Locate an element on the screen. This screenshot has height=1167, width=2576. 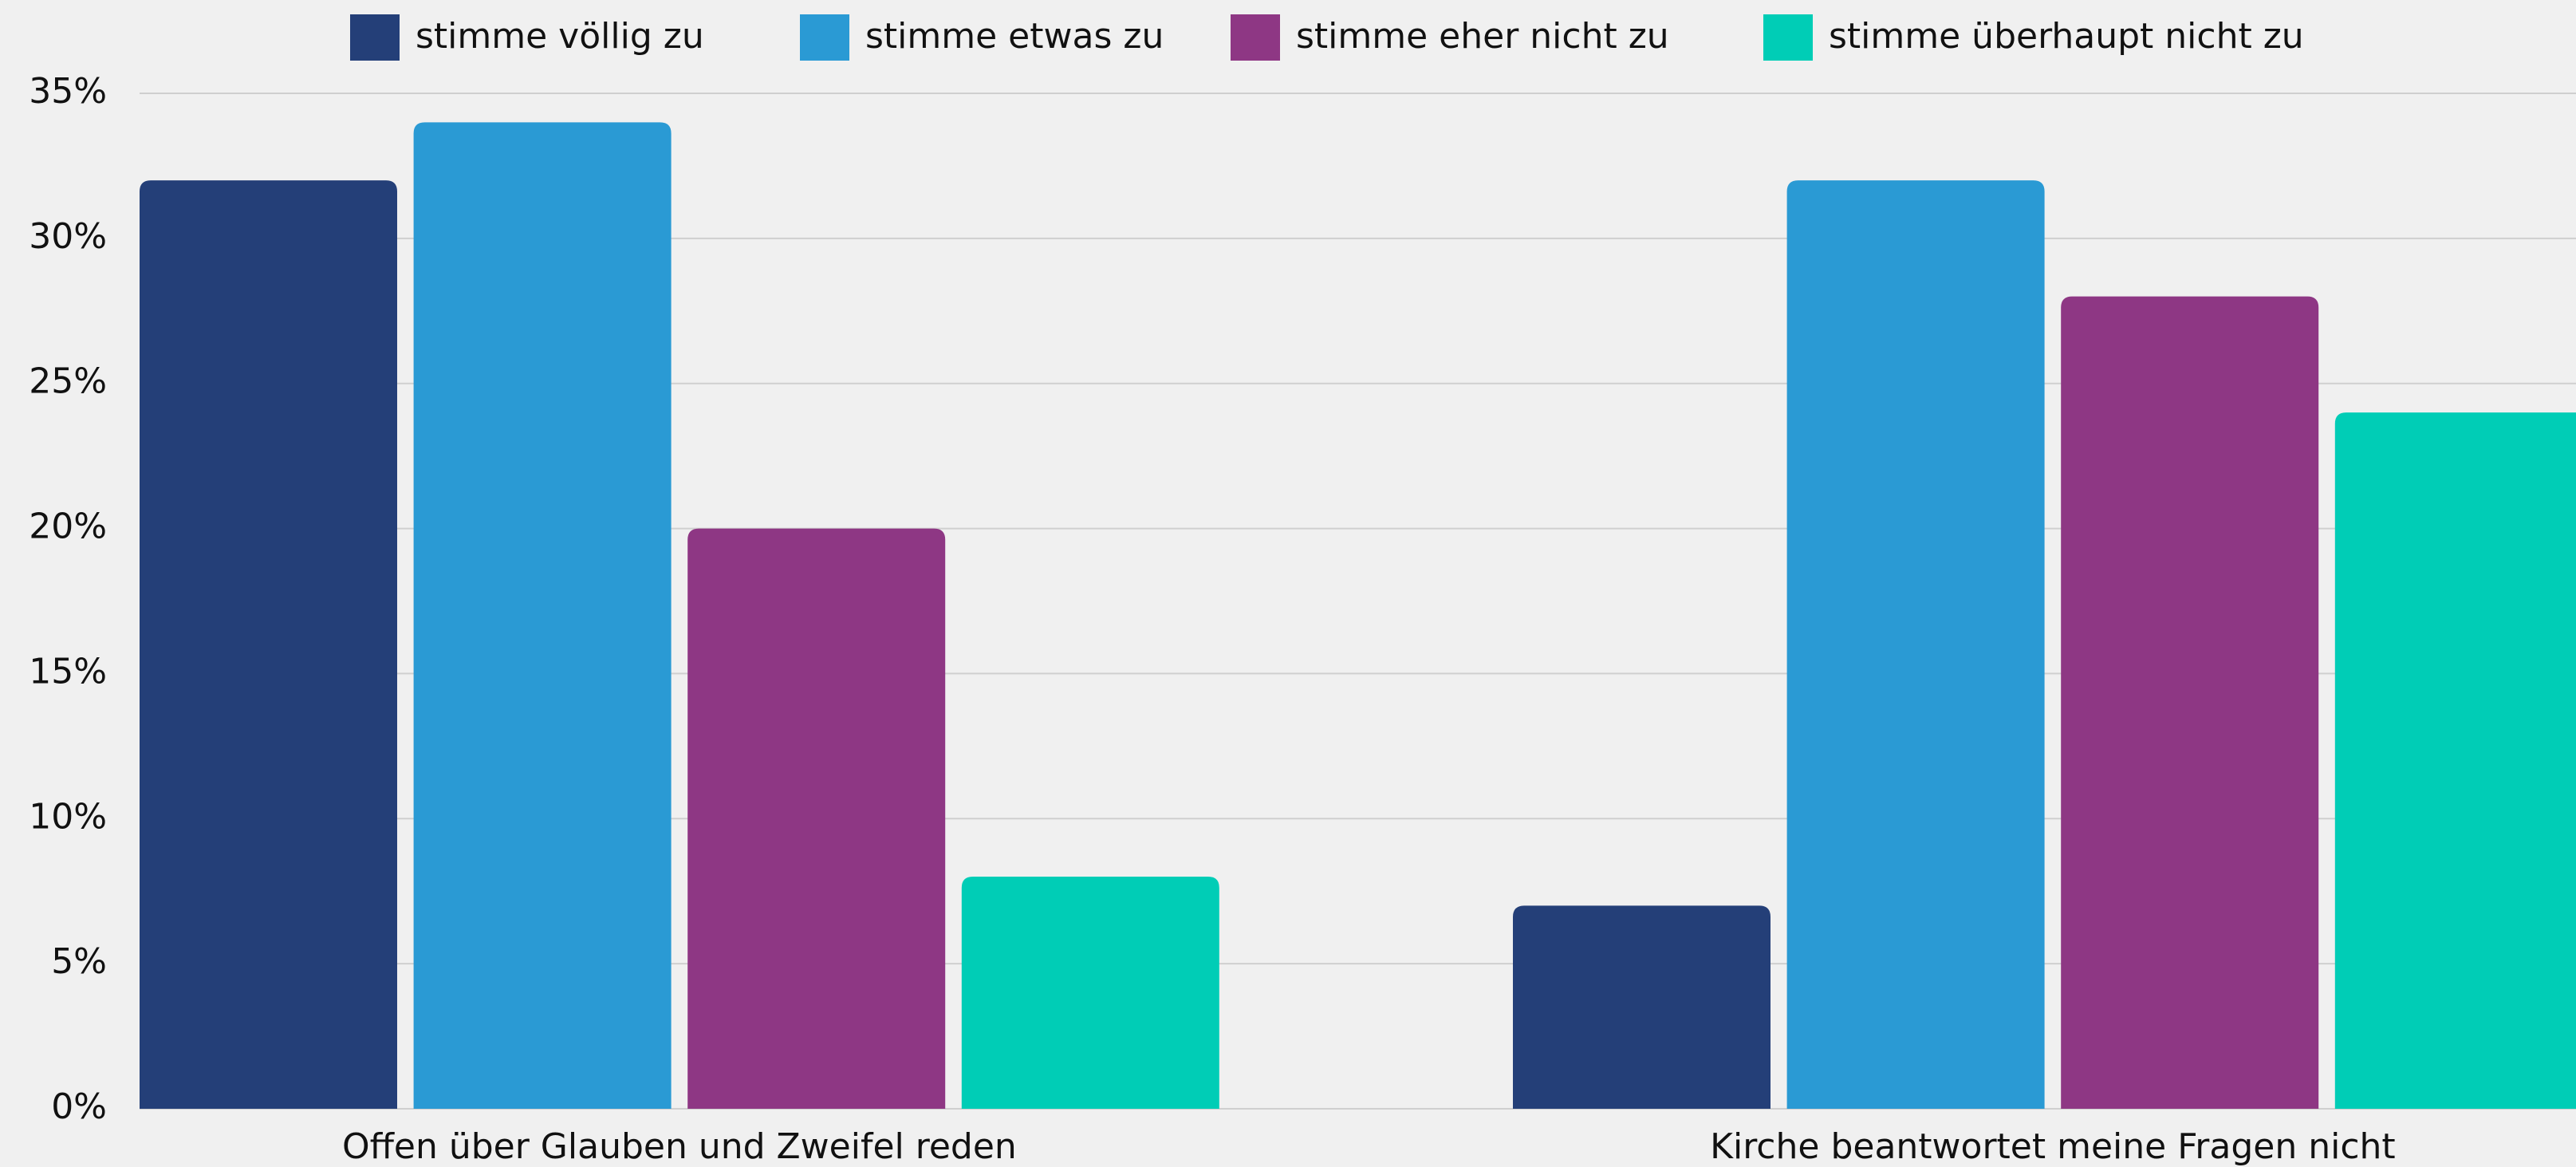
y-tick-label: 15% is located at coordinates (68, 671).